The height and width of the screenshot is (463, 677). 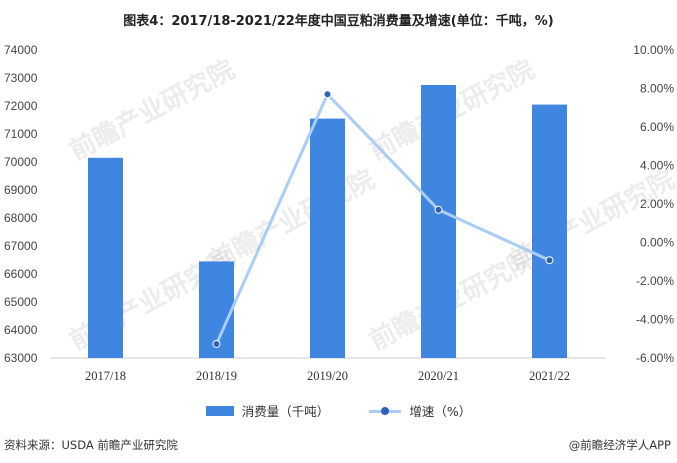 What do you see at coordinates (21, 190) in the screenshot?
I see `y-left-tick-label: 69000` at bounding box center [21, 190].